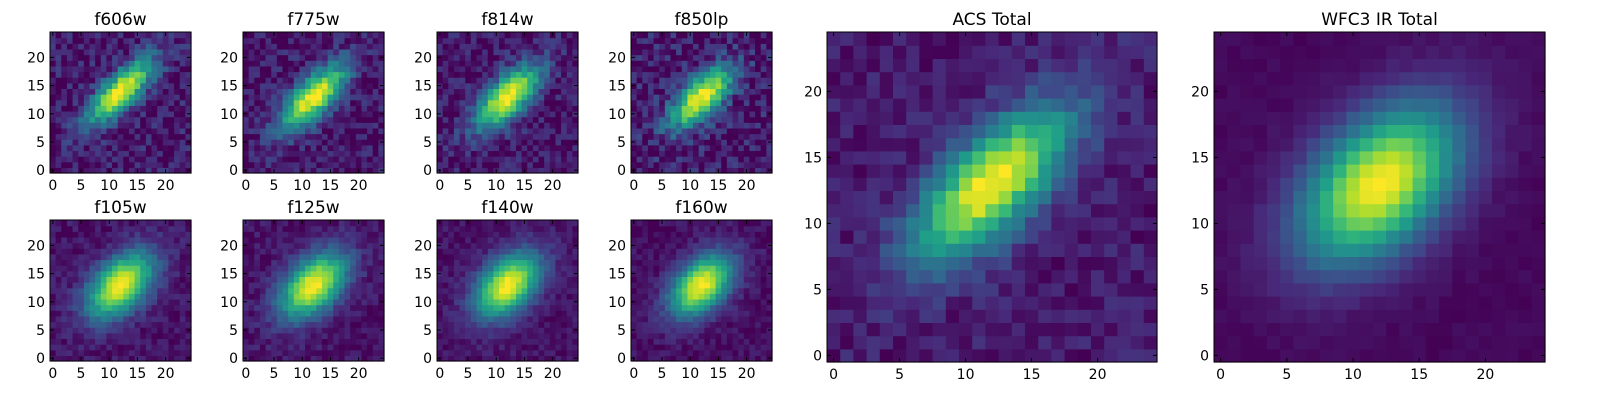 This screenshot has width=1600, height=400. What do you see at coordinates (525, 186) in the screenshot?
I see `x-tick-label: 15` at bounding box center [525, 186].